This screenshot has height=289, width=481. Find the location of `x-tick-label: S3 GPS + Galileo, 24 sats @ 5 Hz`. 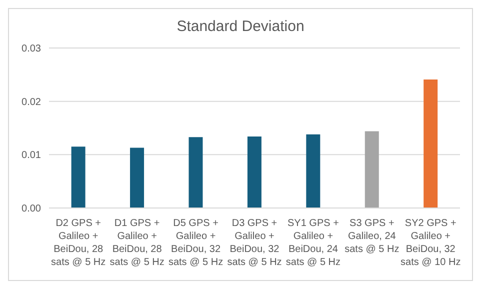

x-tick-label: S3 GPS + Galileo, 24 sats @ 5 Hz is located at coordinates (372, 236).